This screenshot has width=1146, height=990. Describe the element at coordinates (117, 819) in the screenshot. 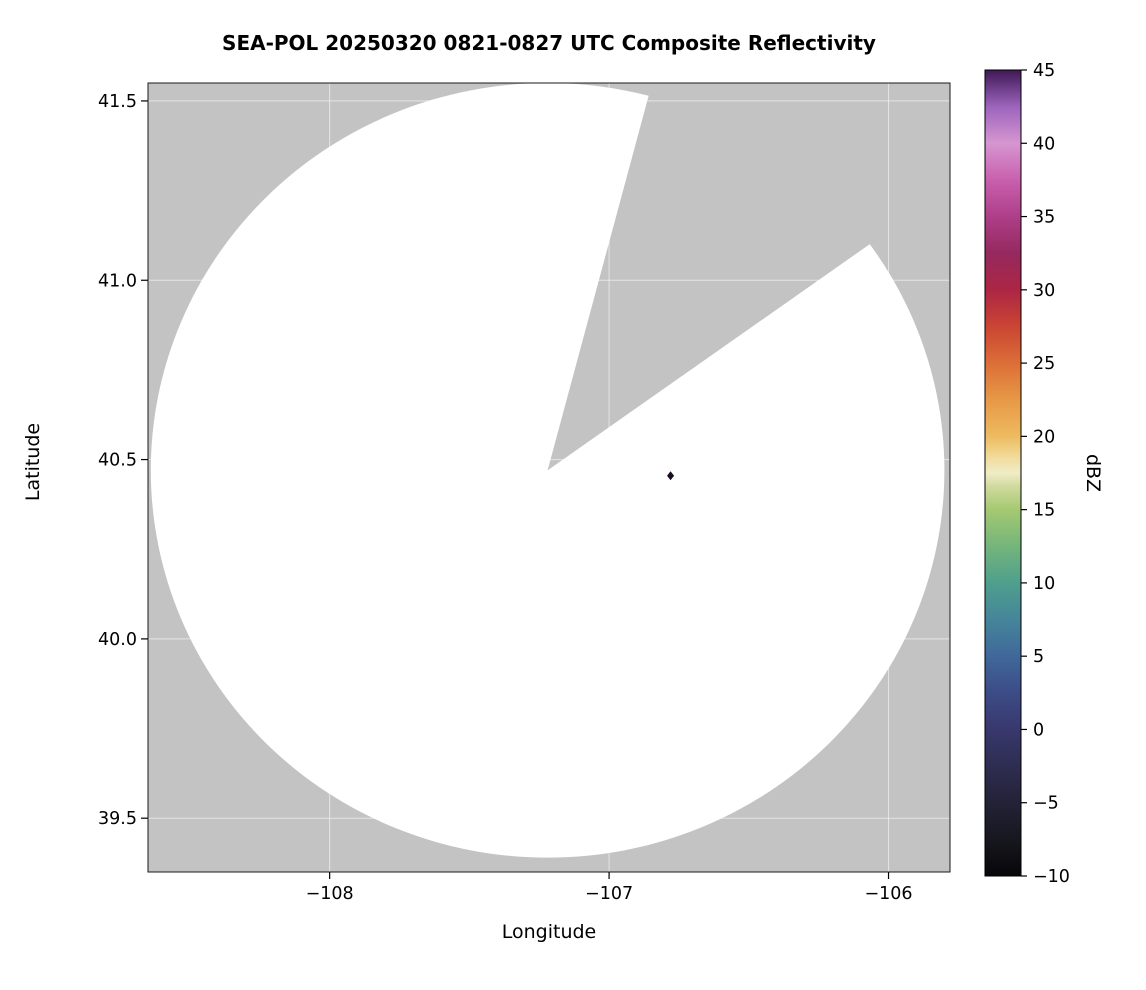

I see `y-tick-label: 39.5` at that location.